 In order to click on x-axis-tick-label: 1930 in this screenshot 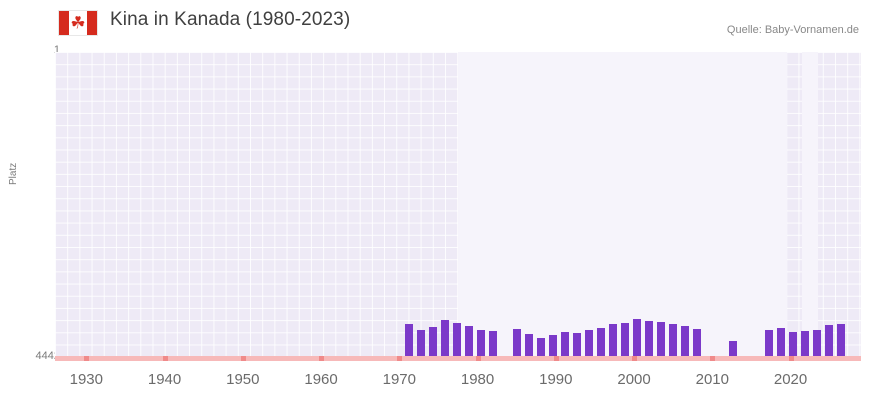, I will do `click(86, 379)`.